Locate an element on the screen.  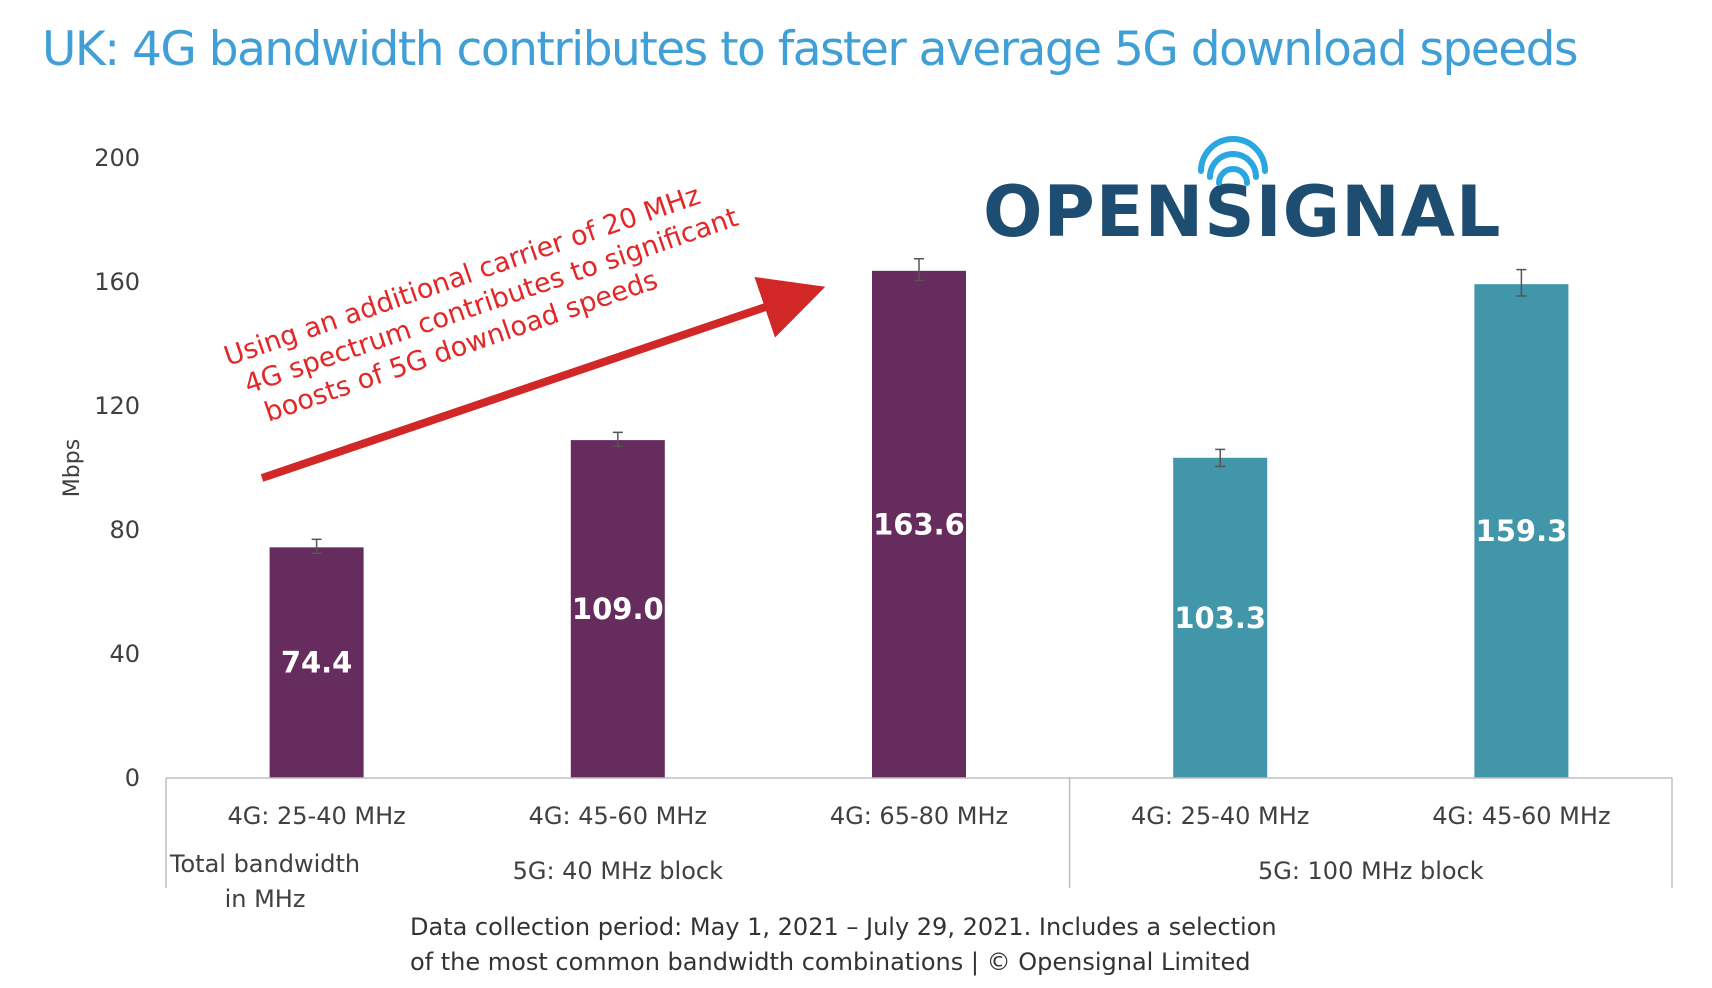
bar-value-label: 109.0 is located at coordinates (618, 609).